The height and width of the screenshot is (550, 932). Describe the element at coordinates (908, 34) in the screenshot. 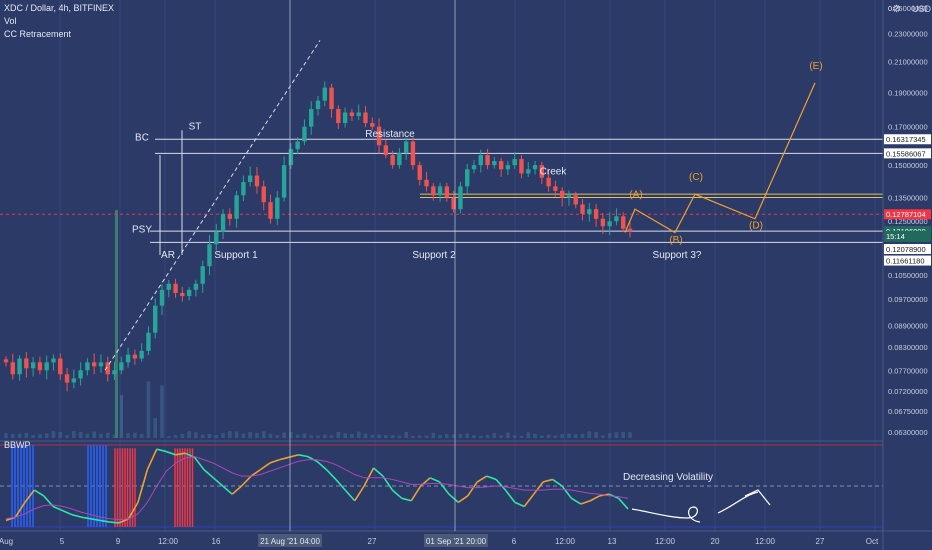

I see `price-tick: 0.23000000` at that location.